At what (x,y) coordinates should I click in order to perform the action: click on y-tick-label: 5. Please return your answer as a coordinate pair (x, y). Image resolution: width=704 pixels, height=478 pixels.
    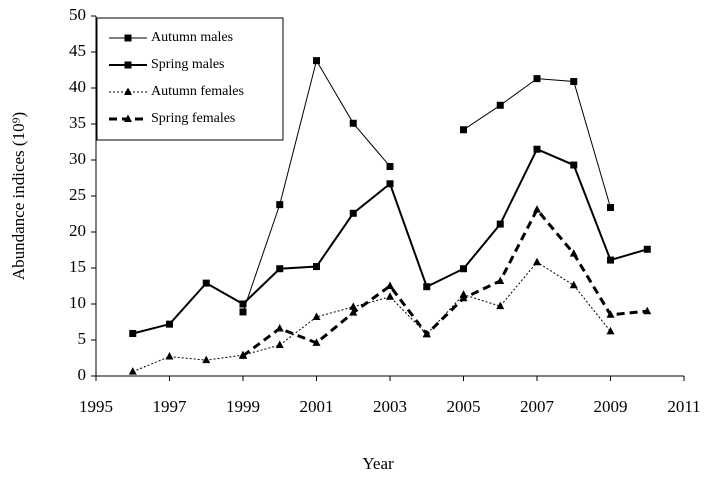
    Looking at the image, I should click on (82, 338).